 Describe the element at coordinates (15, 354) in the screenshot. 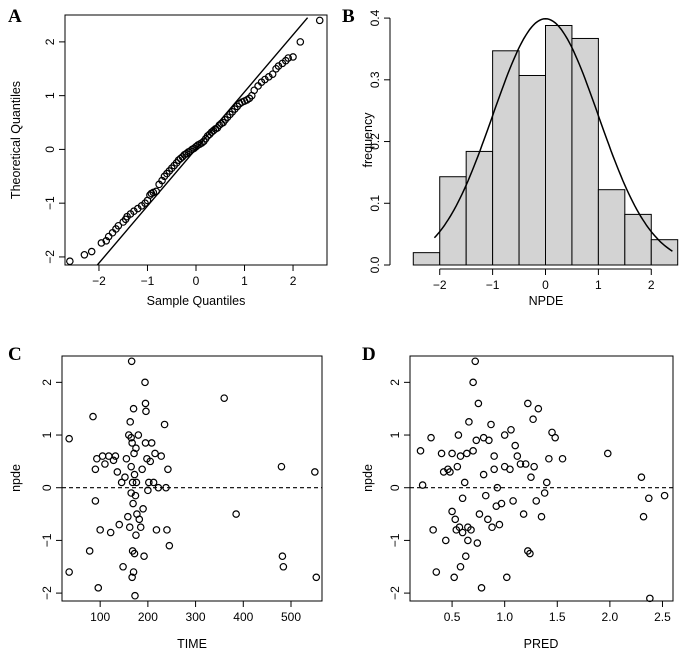

I see `panel-letter-c: C` at that location.